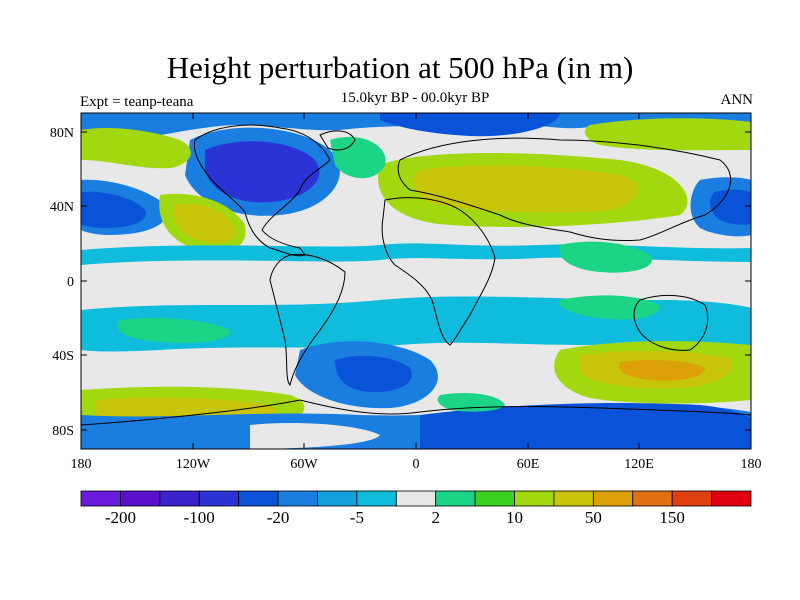  What do you see at coordinates (671, 323) in the screenshot?
I see `australia-outline` at bounding box center [671, 323].